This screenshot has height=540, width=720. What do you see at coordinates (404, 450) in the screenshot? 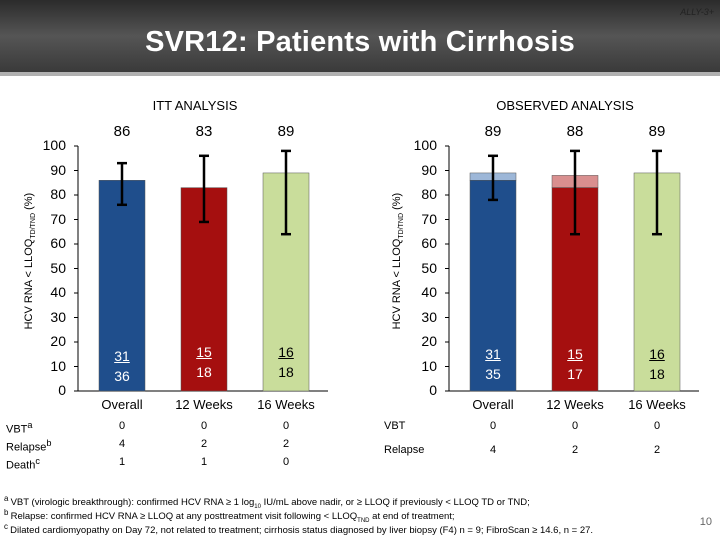
I see `obs-table-label-relapse: Relapse` at bounding box center [404, 450].